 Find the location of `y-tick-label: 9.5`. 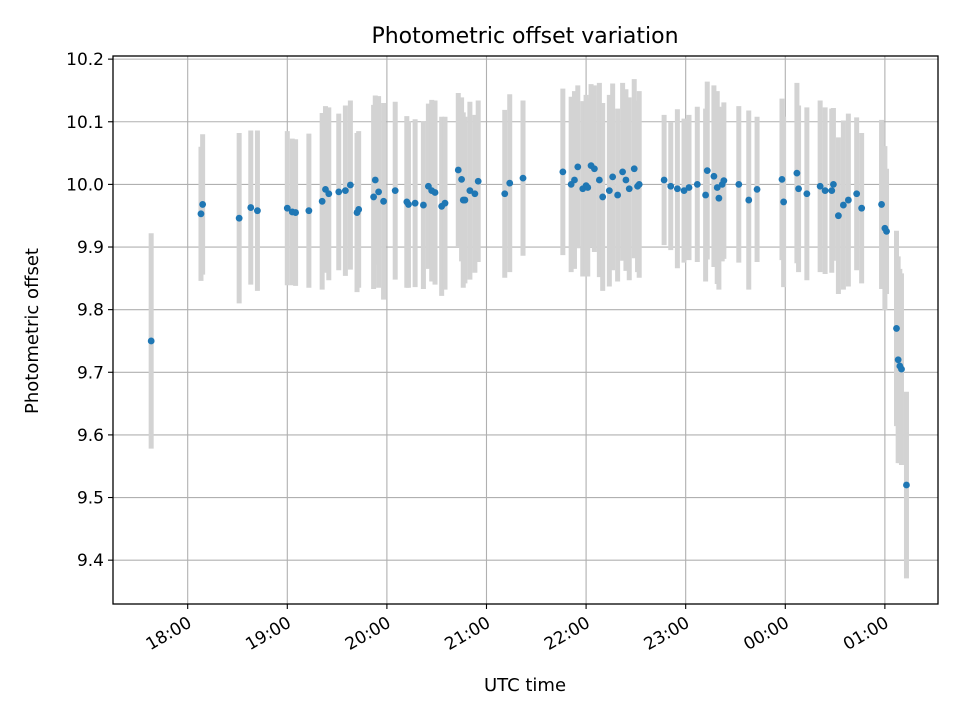

y-tick-label: 9.5 is located at coordinates (90, 499).